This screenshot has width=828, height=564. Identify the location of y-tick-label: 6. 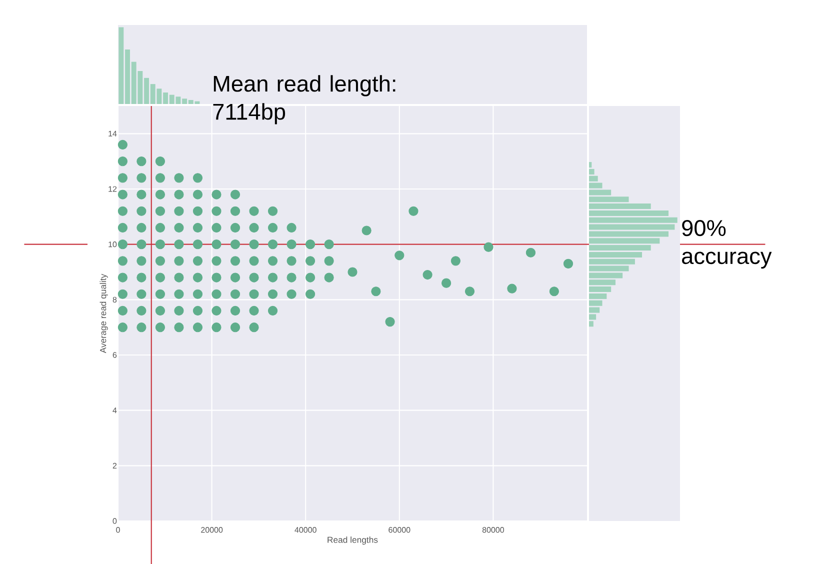
(114, 355).